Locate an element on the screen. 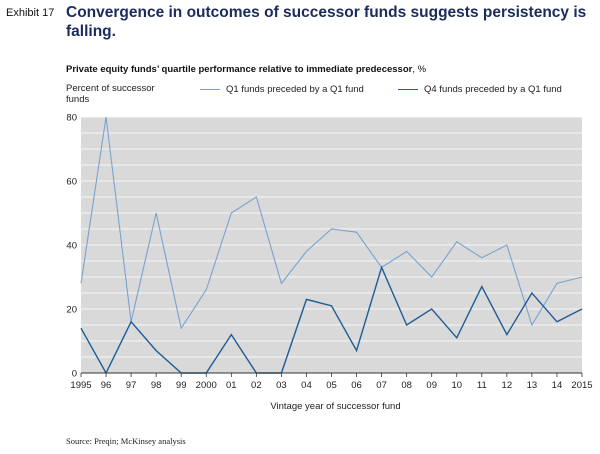 The height and width of the screenshot is (454, 600). x-tick-label: 12 is located at coordinates (507, 385).